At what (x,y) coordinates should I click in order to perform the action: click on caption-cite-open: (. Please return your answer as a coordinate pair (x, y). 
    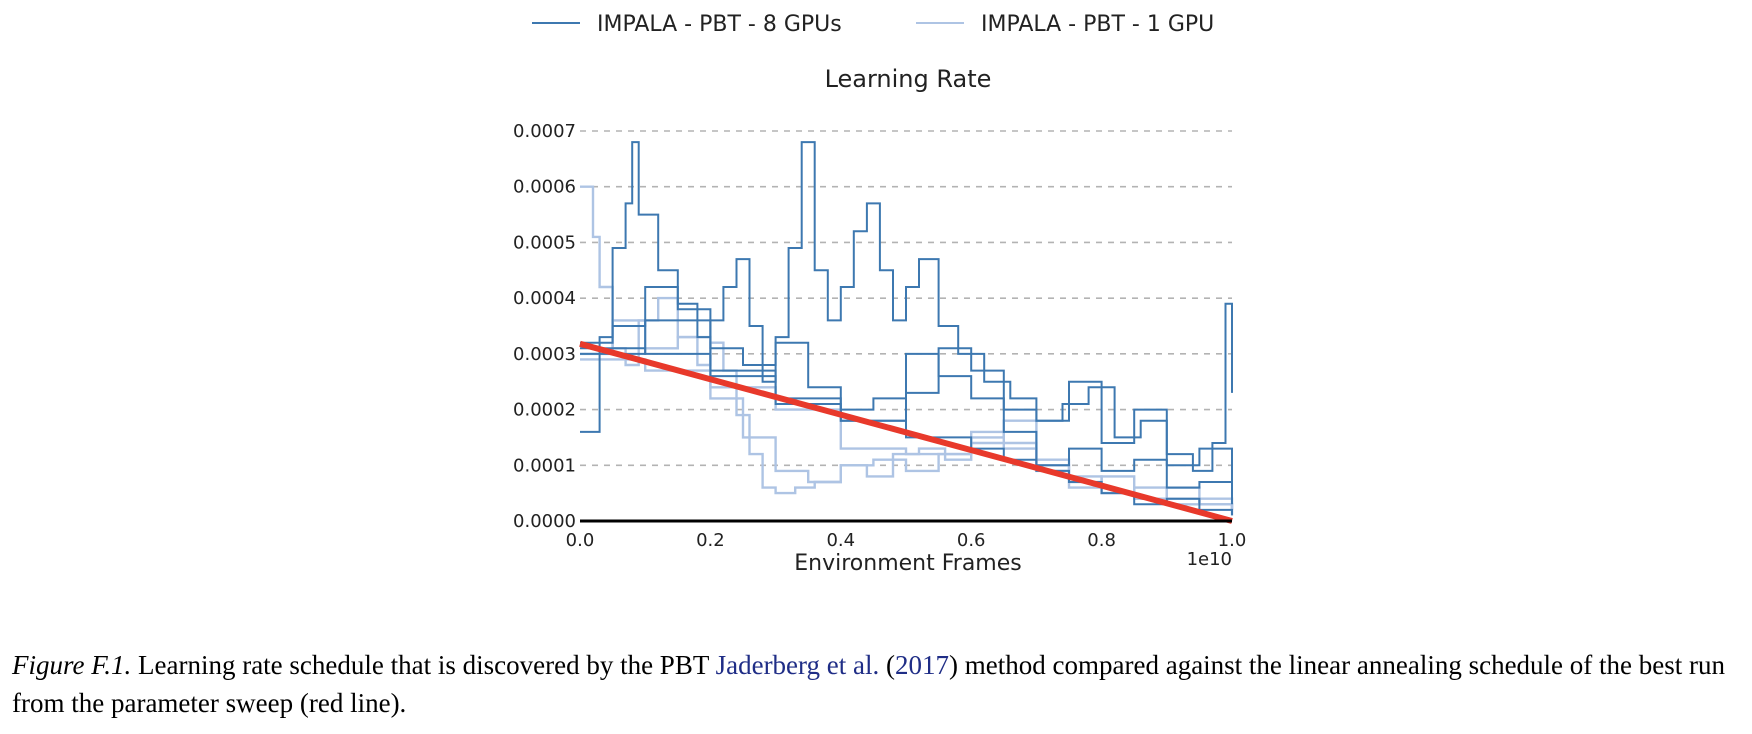
    Looking at the image, I should click on (887, 665).